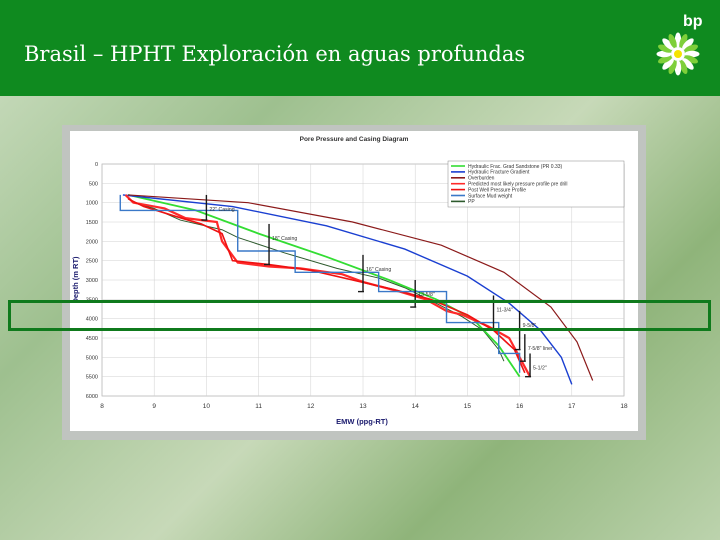 This screenshot has height=540, width=720. What do you see at coordinates (426, 295) in the screenshot?
I see `casing-label: 13-5/8"` at bounding box center [426, 295].